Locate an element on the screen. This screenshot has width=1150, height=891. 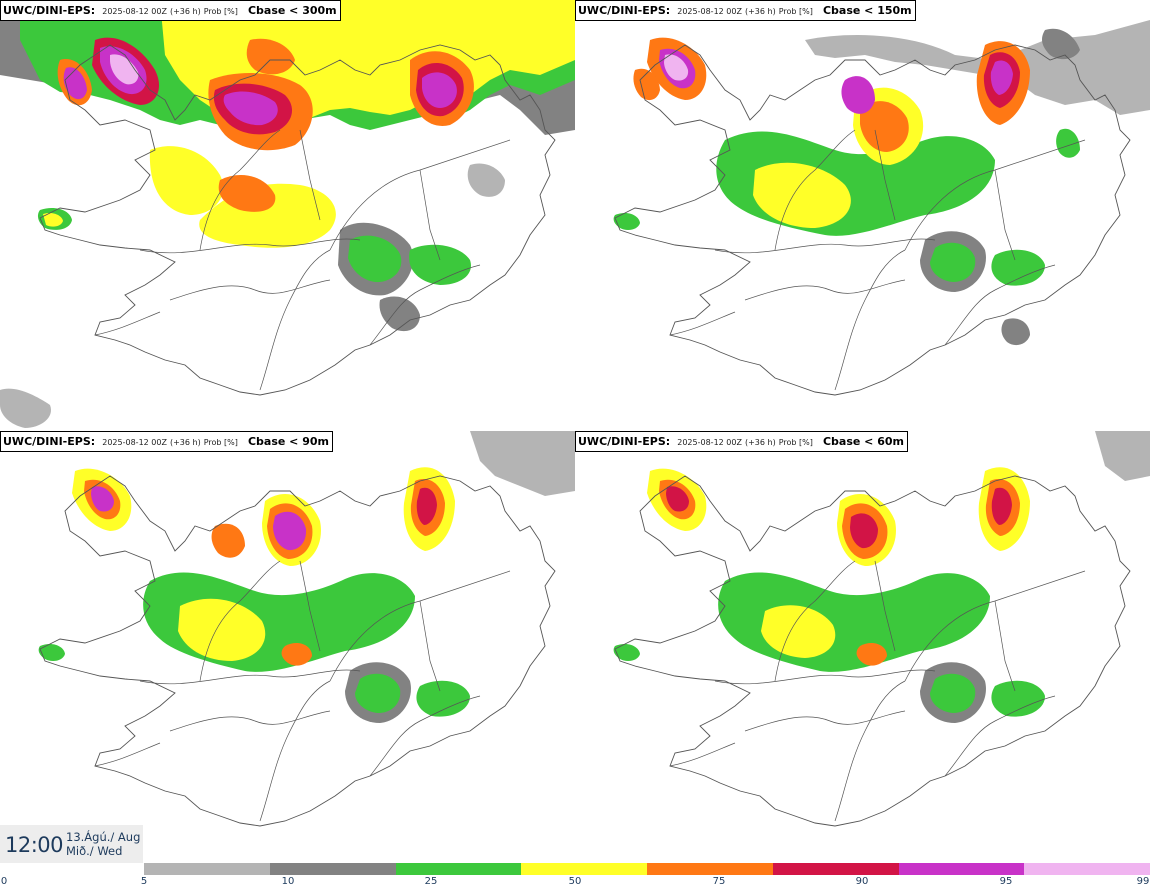
colorbar is located at coordinates (647, 869).